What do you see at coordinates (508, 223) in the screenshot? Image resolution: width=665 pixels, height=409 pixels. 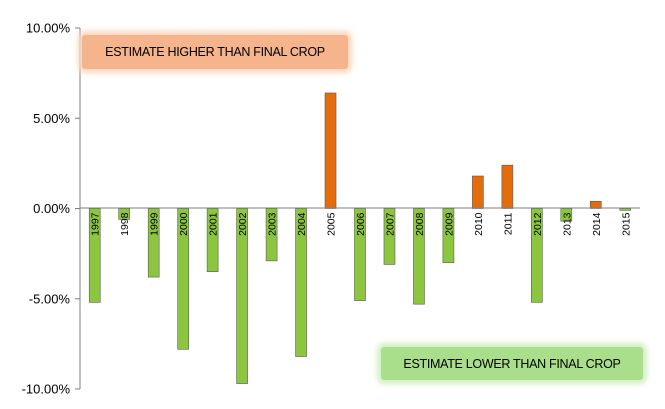 I see `x-tick-label-2011: 2011` at bounding box center [508, 223].